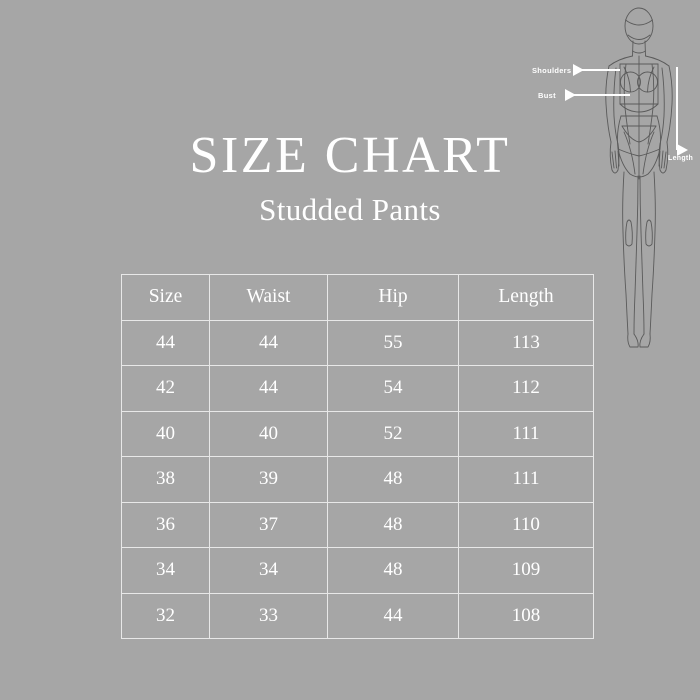 This screenshot has width=700, height=700. Describe the element at coordinates (526, 524) in the screenshot. I see `cell-length: 110` at that location.